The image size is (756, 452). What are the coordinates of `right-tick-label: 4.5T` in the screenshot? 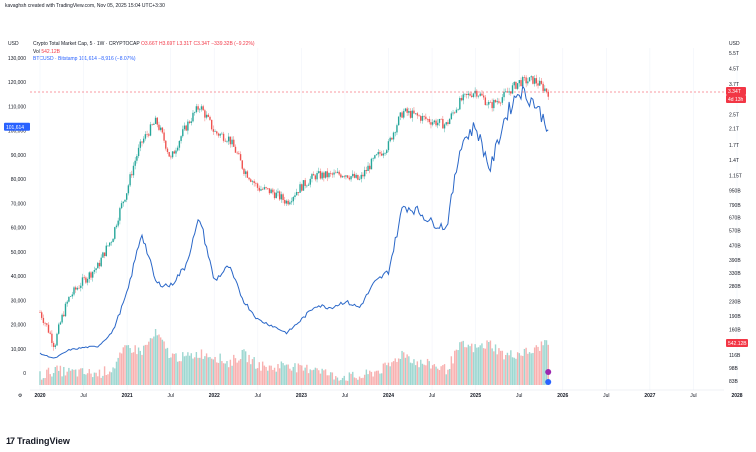 It's located at (734, 70).